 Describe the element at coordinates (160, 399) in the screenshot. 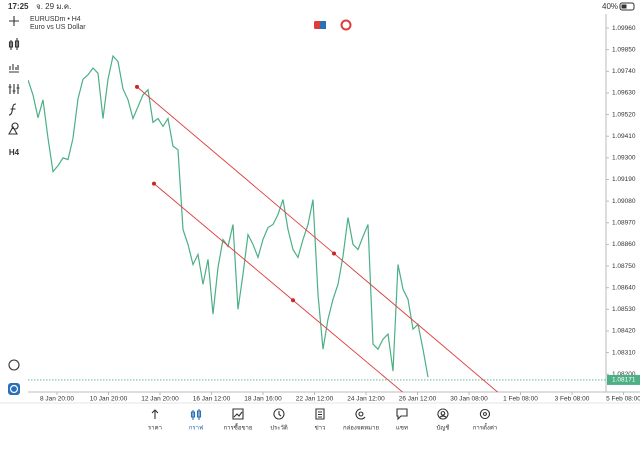

I see `x-tick-label: 12 Jan 20:00` at that location.